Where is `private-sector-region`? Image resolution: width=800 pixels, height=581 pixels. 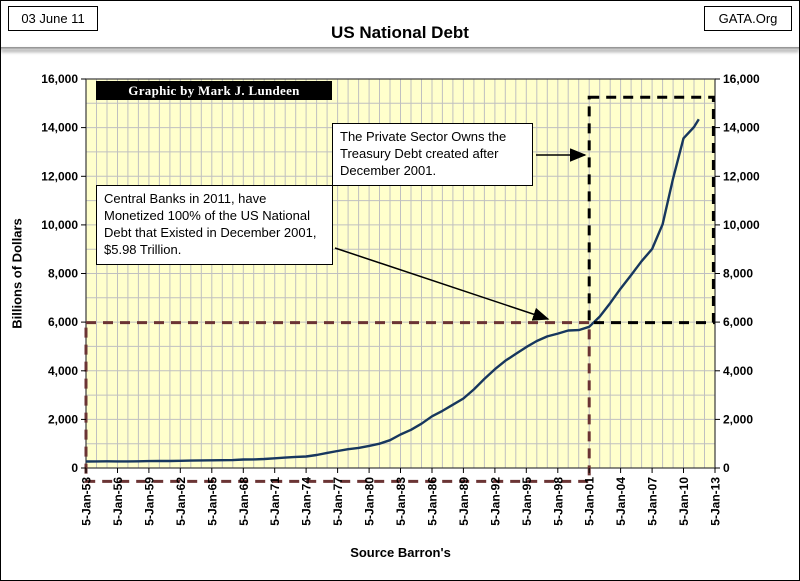 private-sector-region is located at coordinates (651, 210).